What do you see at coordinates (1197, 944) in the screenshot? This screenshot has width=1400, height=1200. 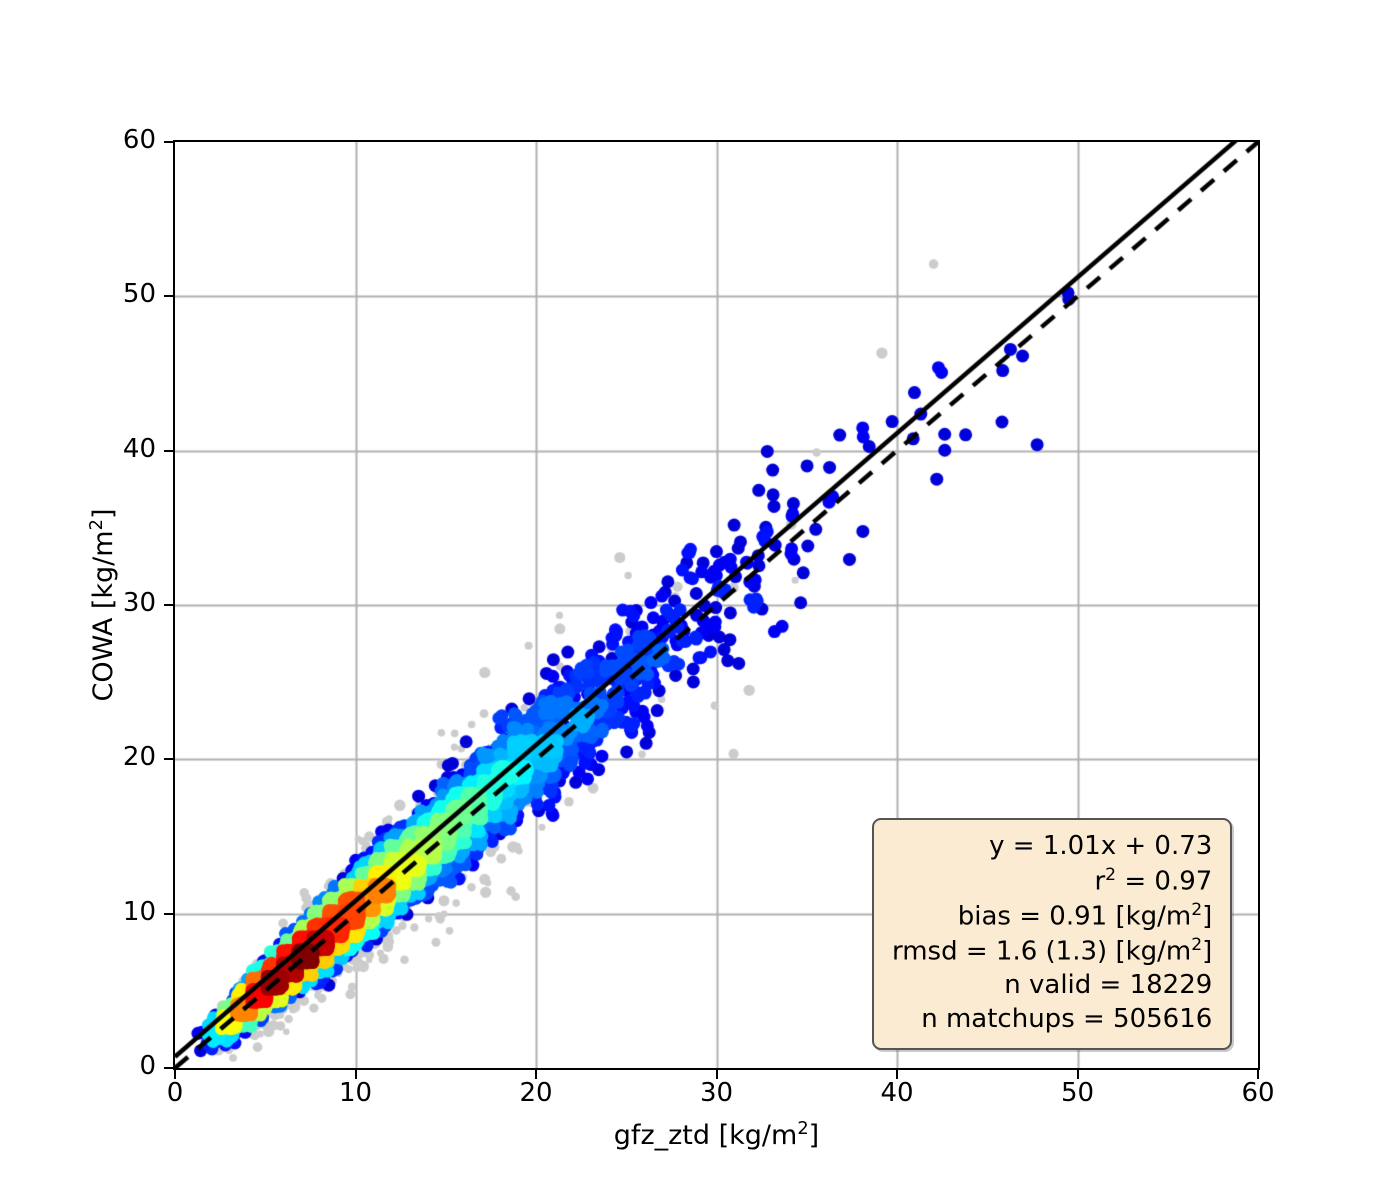 I see `stat-rmsd-exponent: 2` at bounding box center [1197, 944].